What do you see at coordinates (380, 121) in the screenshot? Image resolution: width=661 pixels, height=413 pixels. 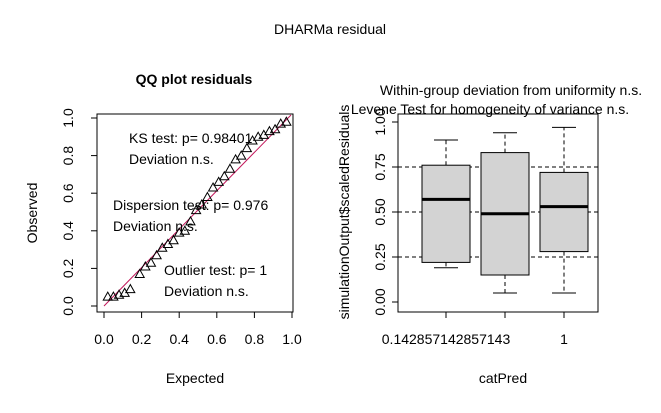 I see `boxplot-y-tick-label: 1.00` at bounding box center [380, 121].